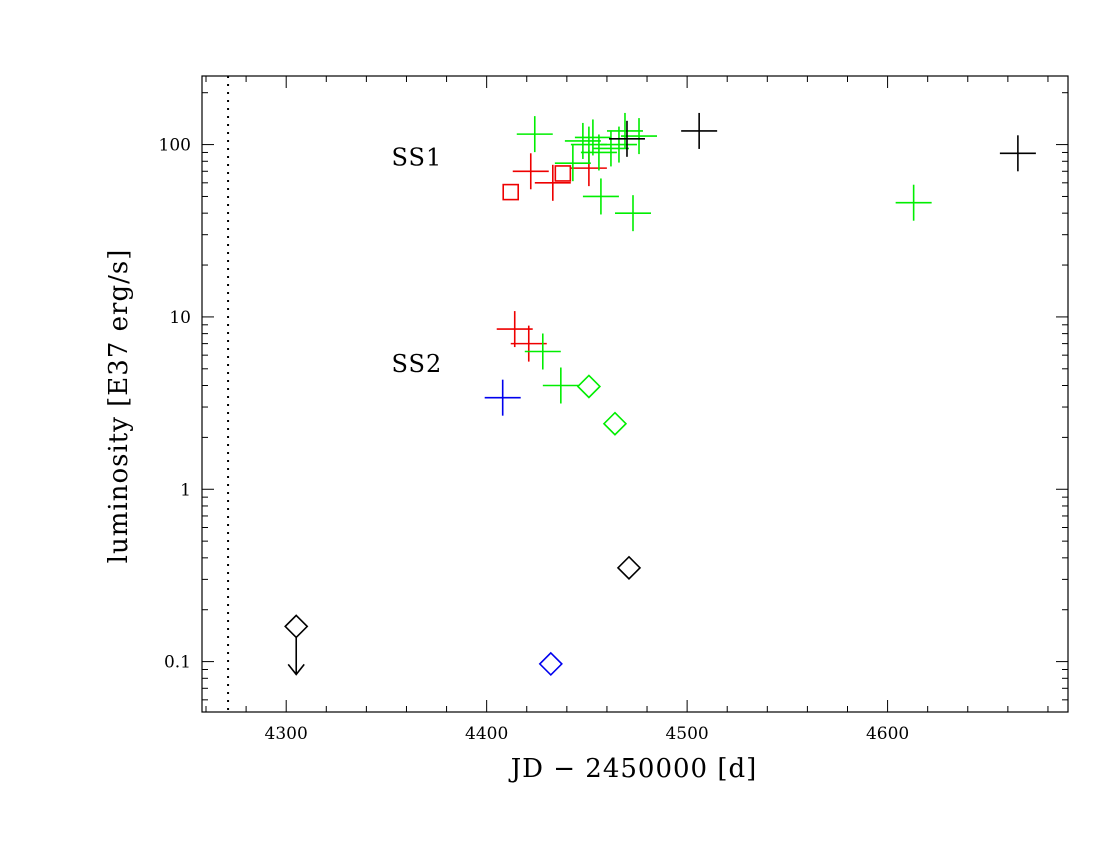 The image size is (1100, 850). Describe the element at coordinates (296, 656) in the screenshot. I see `upper-limit-arrow` at that location.